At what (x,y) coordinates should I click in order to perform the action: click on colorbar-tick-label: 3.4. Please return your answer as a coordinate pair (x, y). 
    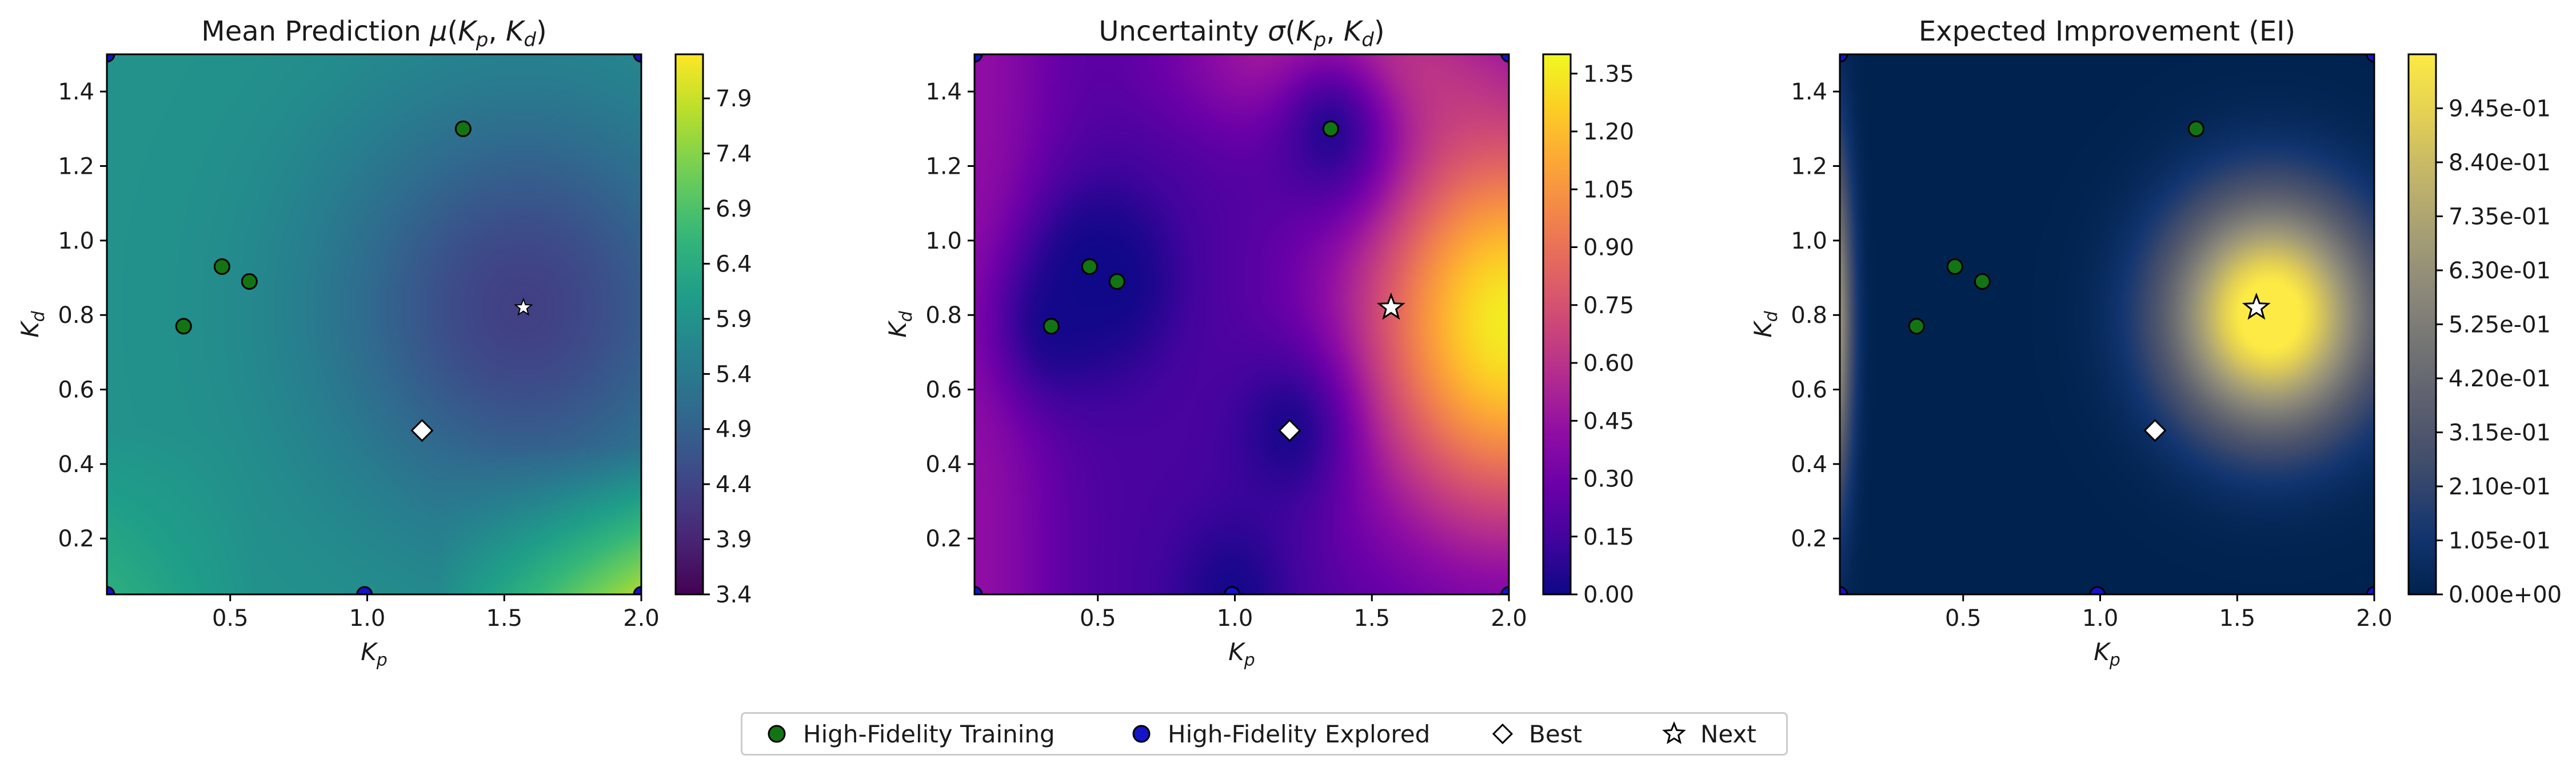
    Looking at the image, I should click on (734, 595).